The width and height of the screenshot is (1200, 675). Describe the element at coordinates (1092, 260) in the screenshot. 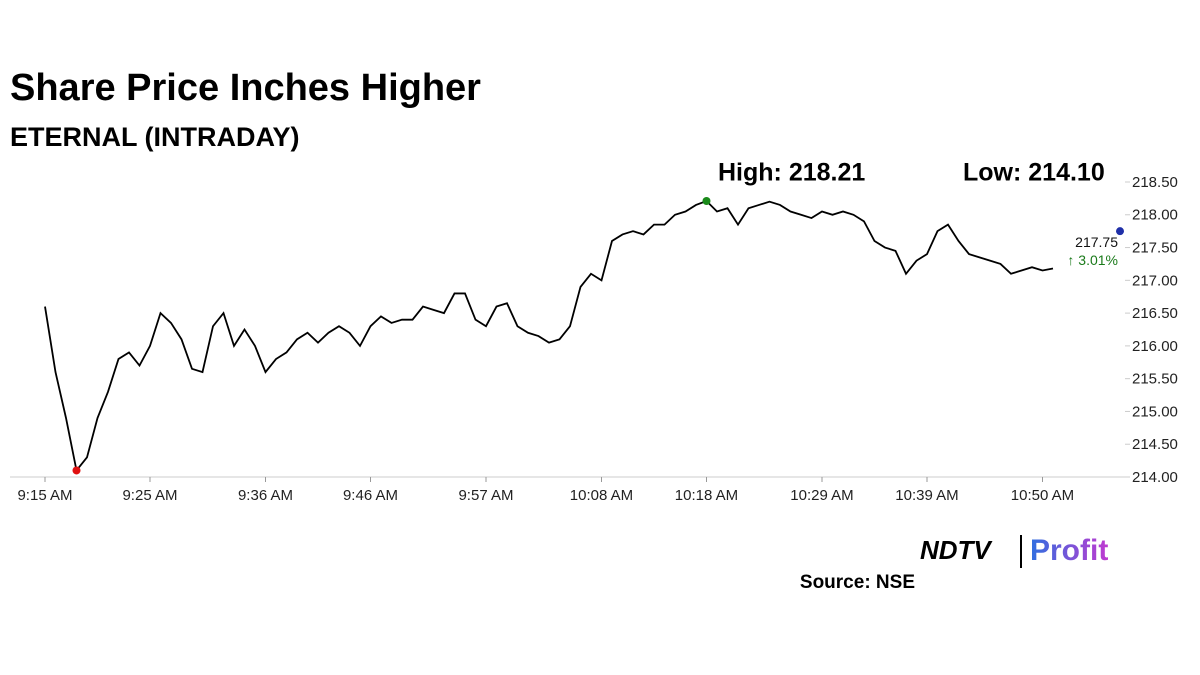

I see `change-label: ↑ 3.01%` at that location.